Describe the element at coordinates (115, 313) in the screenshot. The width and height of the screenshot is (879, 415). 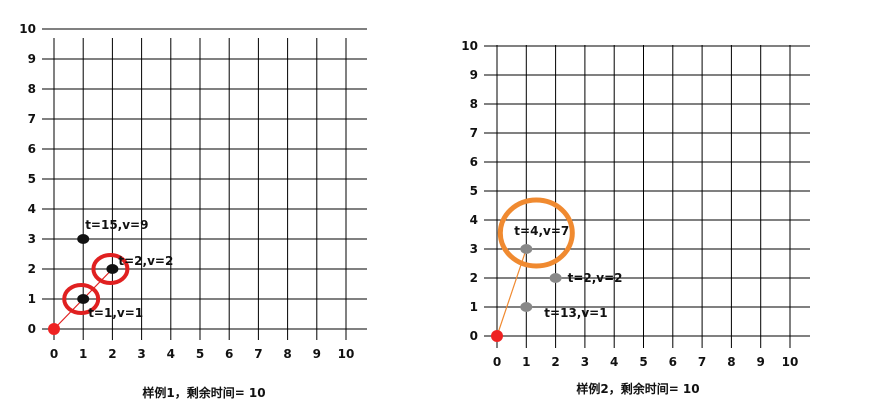
I see `point-label: t=1,v=1` at that location.